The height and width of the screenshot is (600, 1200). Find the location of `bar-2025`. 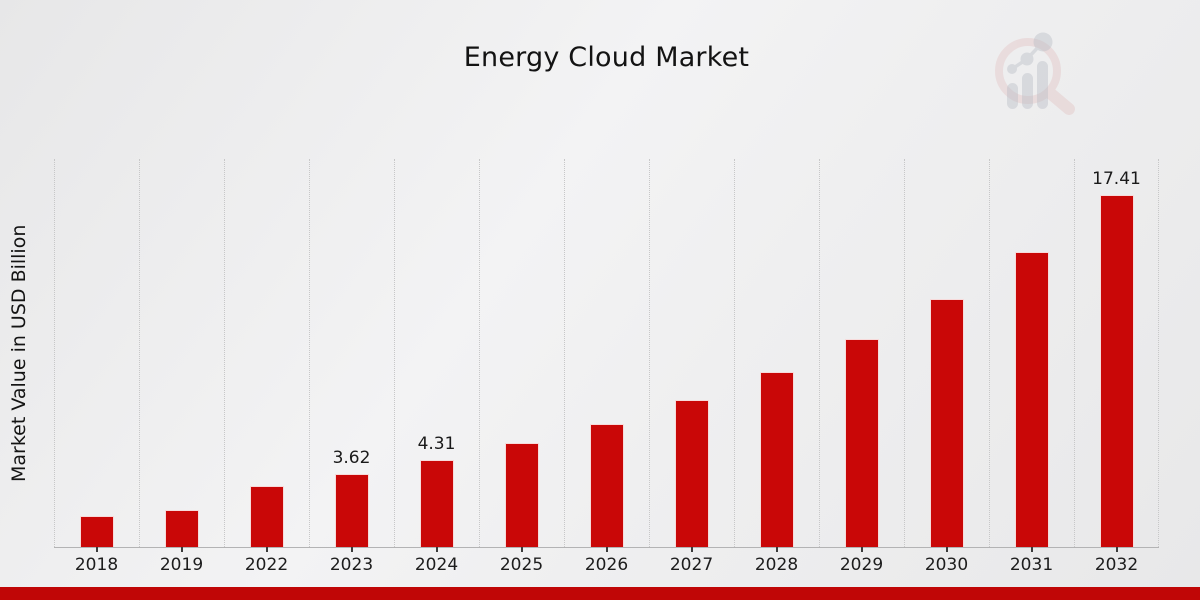

bar-2025 is located at coordinates (521, 495).